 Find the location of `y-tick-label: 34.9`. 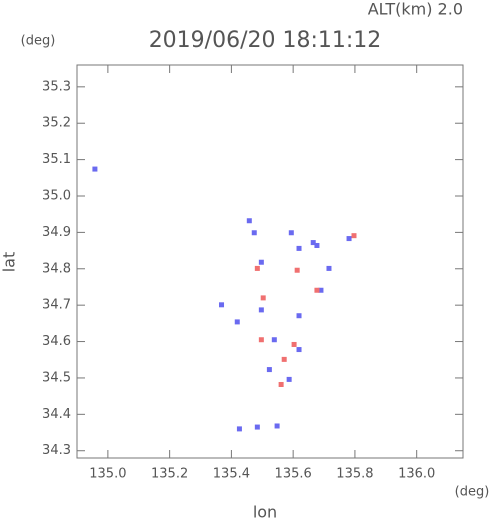

y-tick-label: 34.9 is located at coordinates (56, 232).